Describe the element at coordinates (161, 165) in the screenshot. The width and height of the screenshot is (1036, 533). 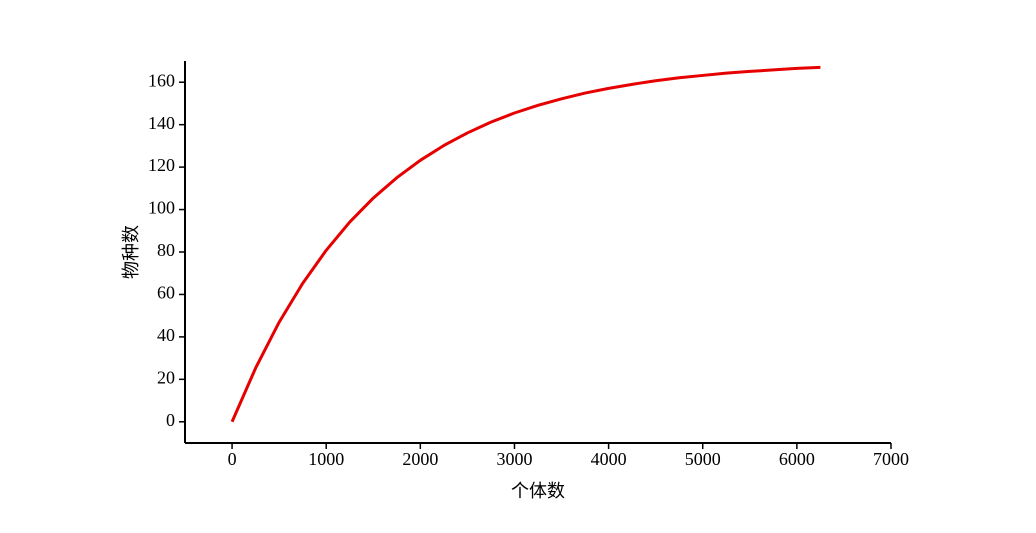
I see `y-tick-label: 120` at that location.